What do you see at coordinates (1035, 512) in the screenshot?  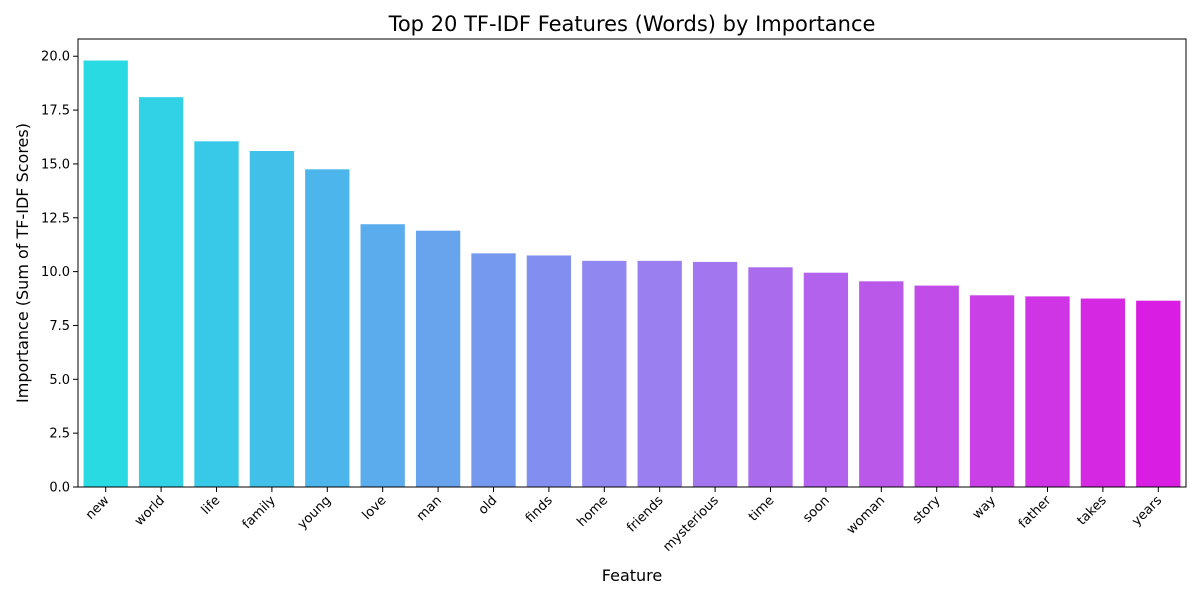 I see `x-tick-label-father: father` at bounding box center [1035, 512].